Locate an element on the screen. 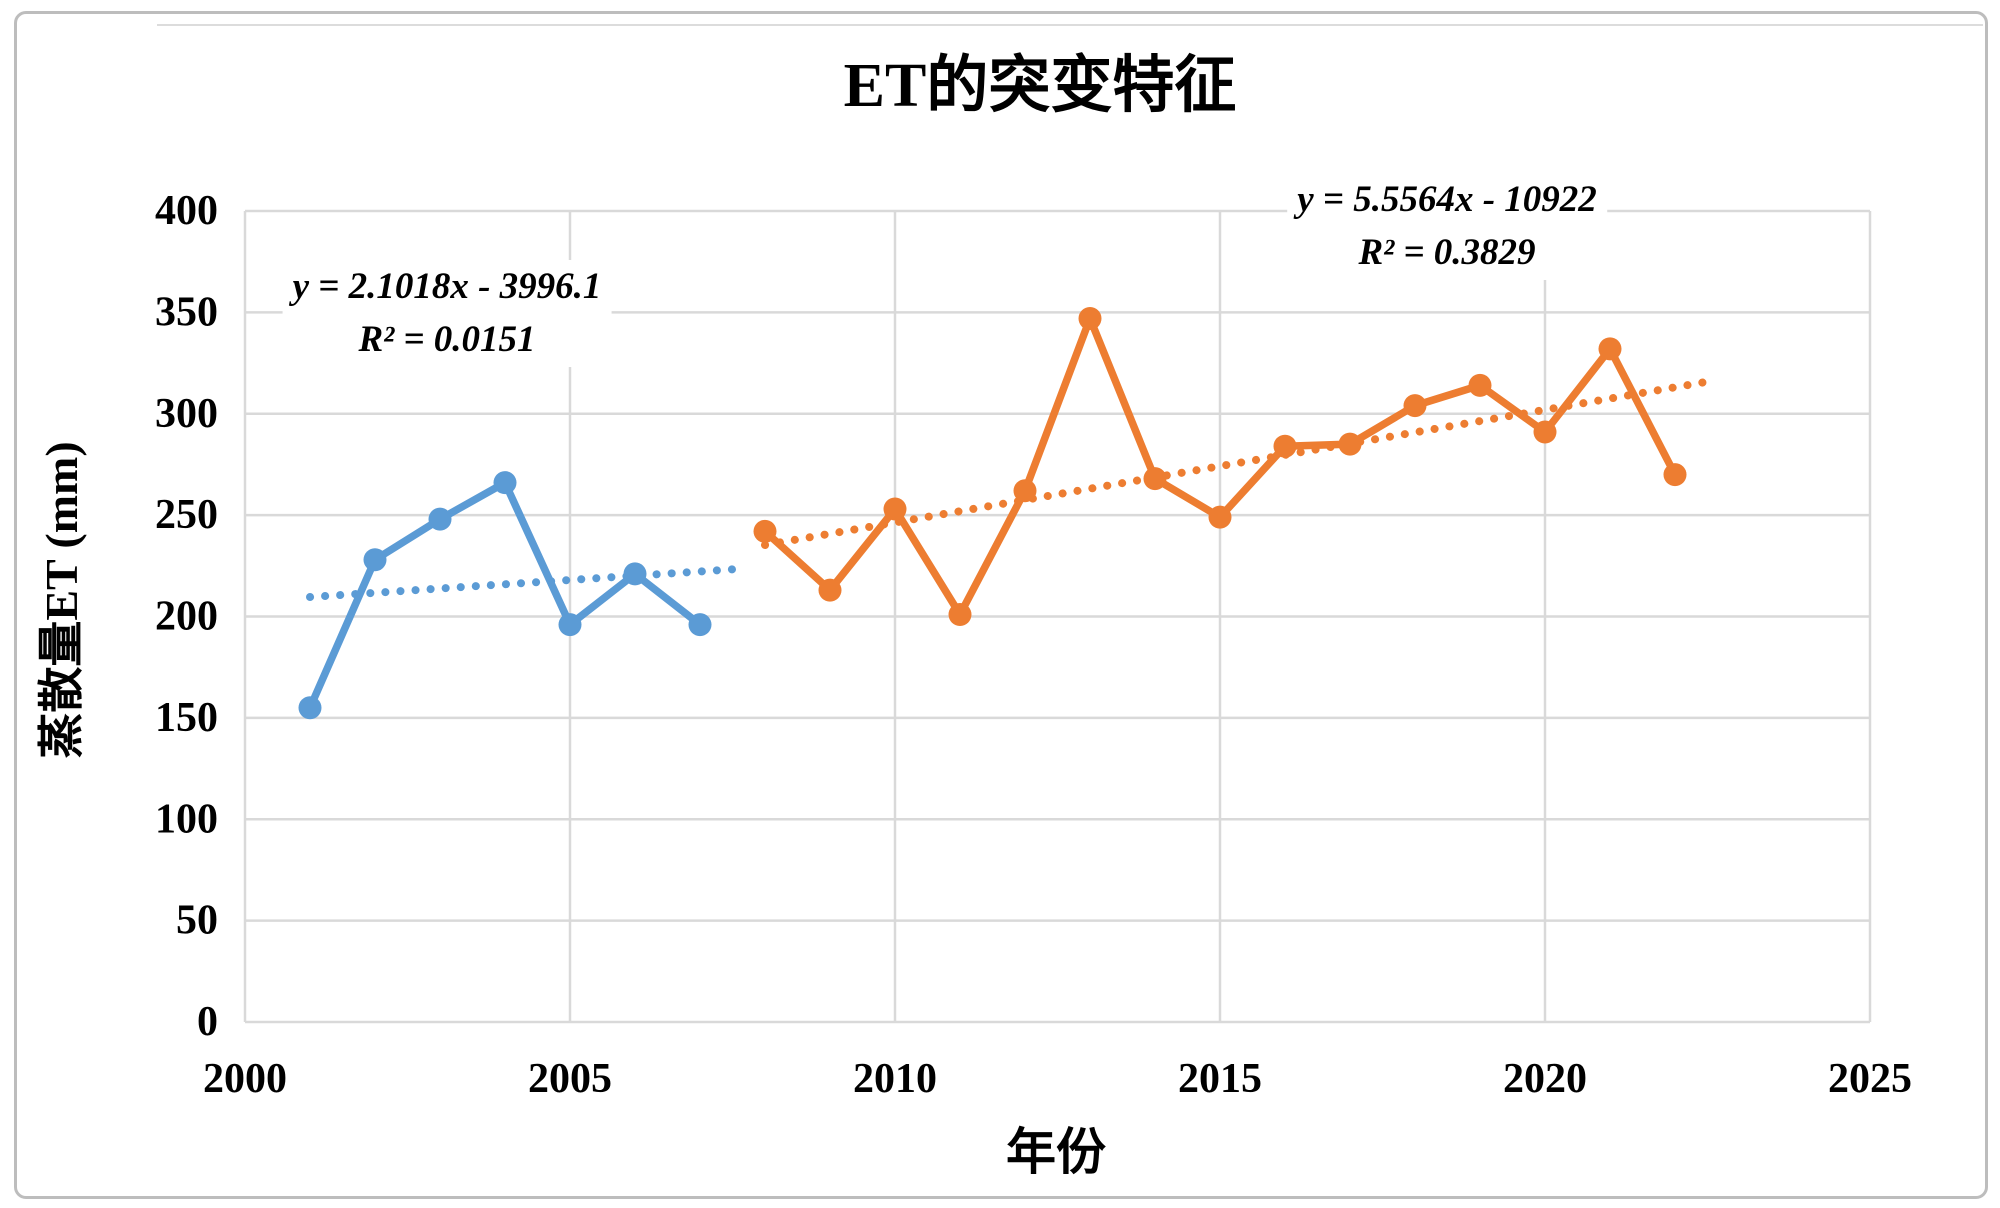 This screenshot has width=2000, height=1208. chart-frame-top-edge is located at coordinates (1070, 25).